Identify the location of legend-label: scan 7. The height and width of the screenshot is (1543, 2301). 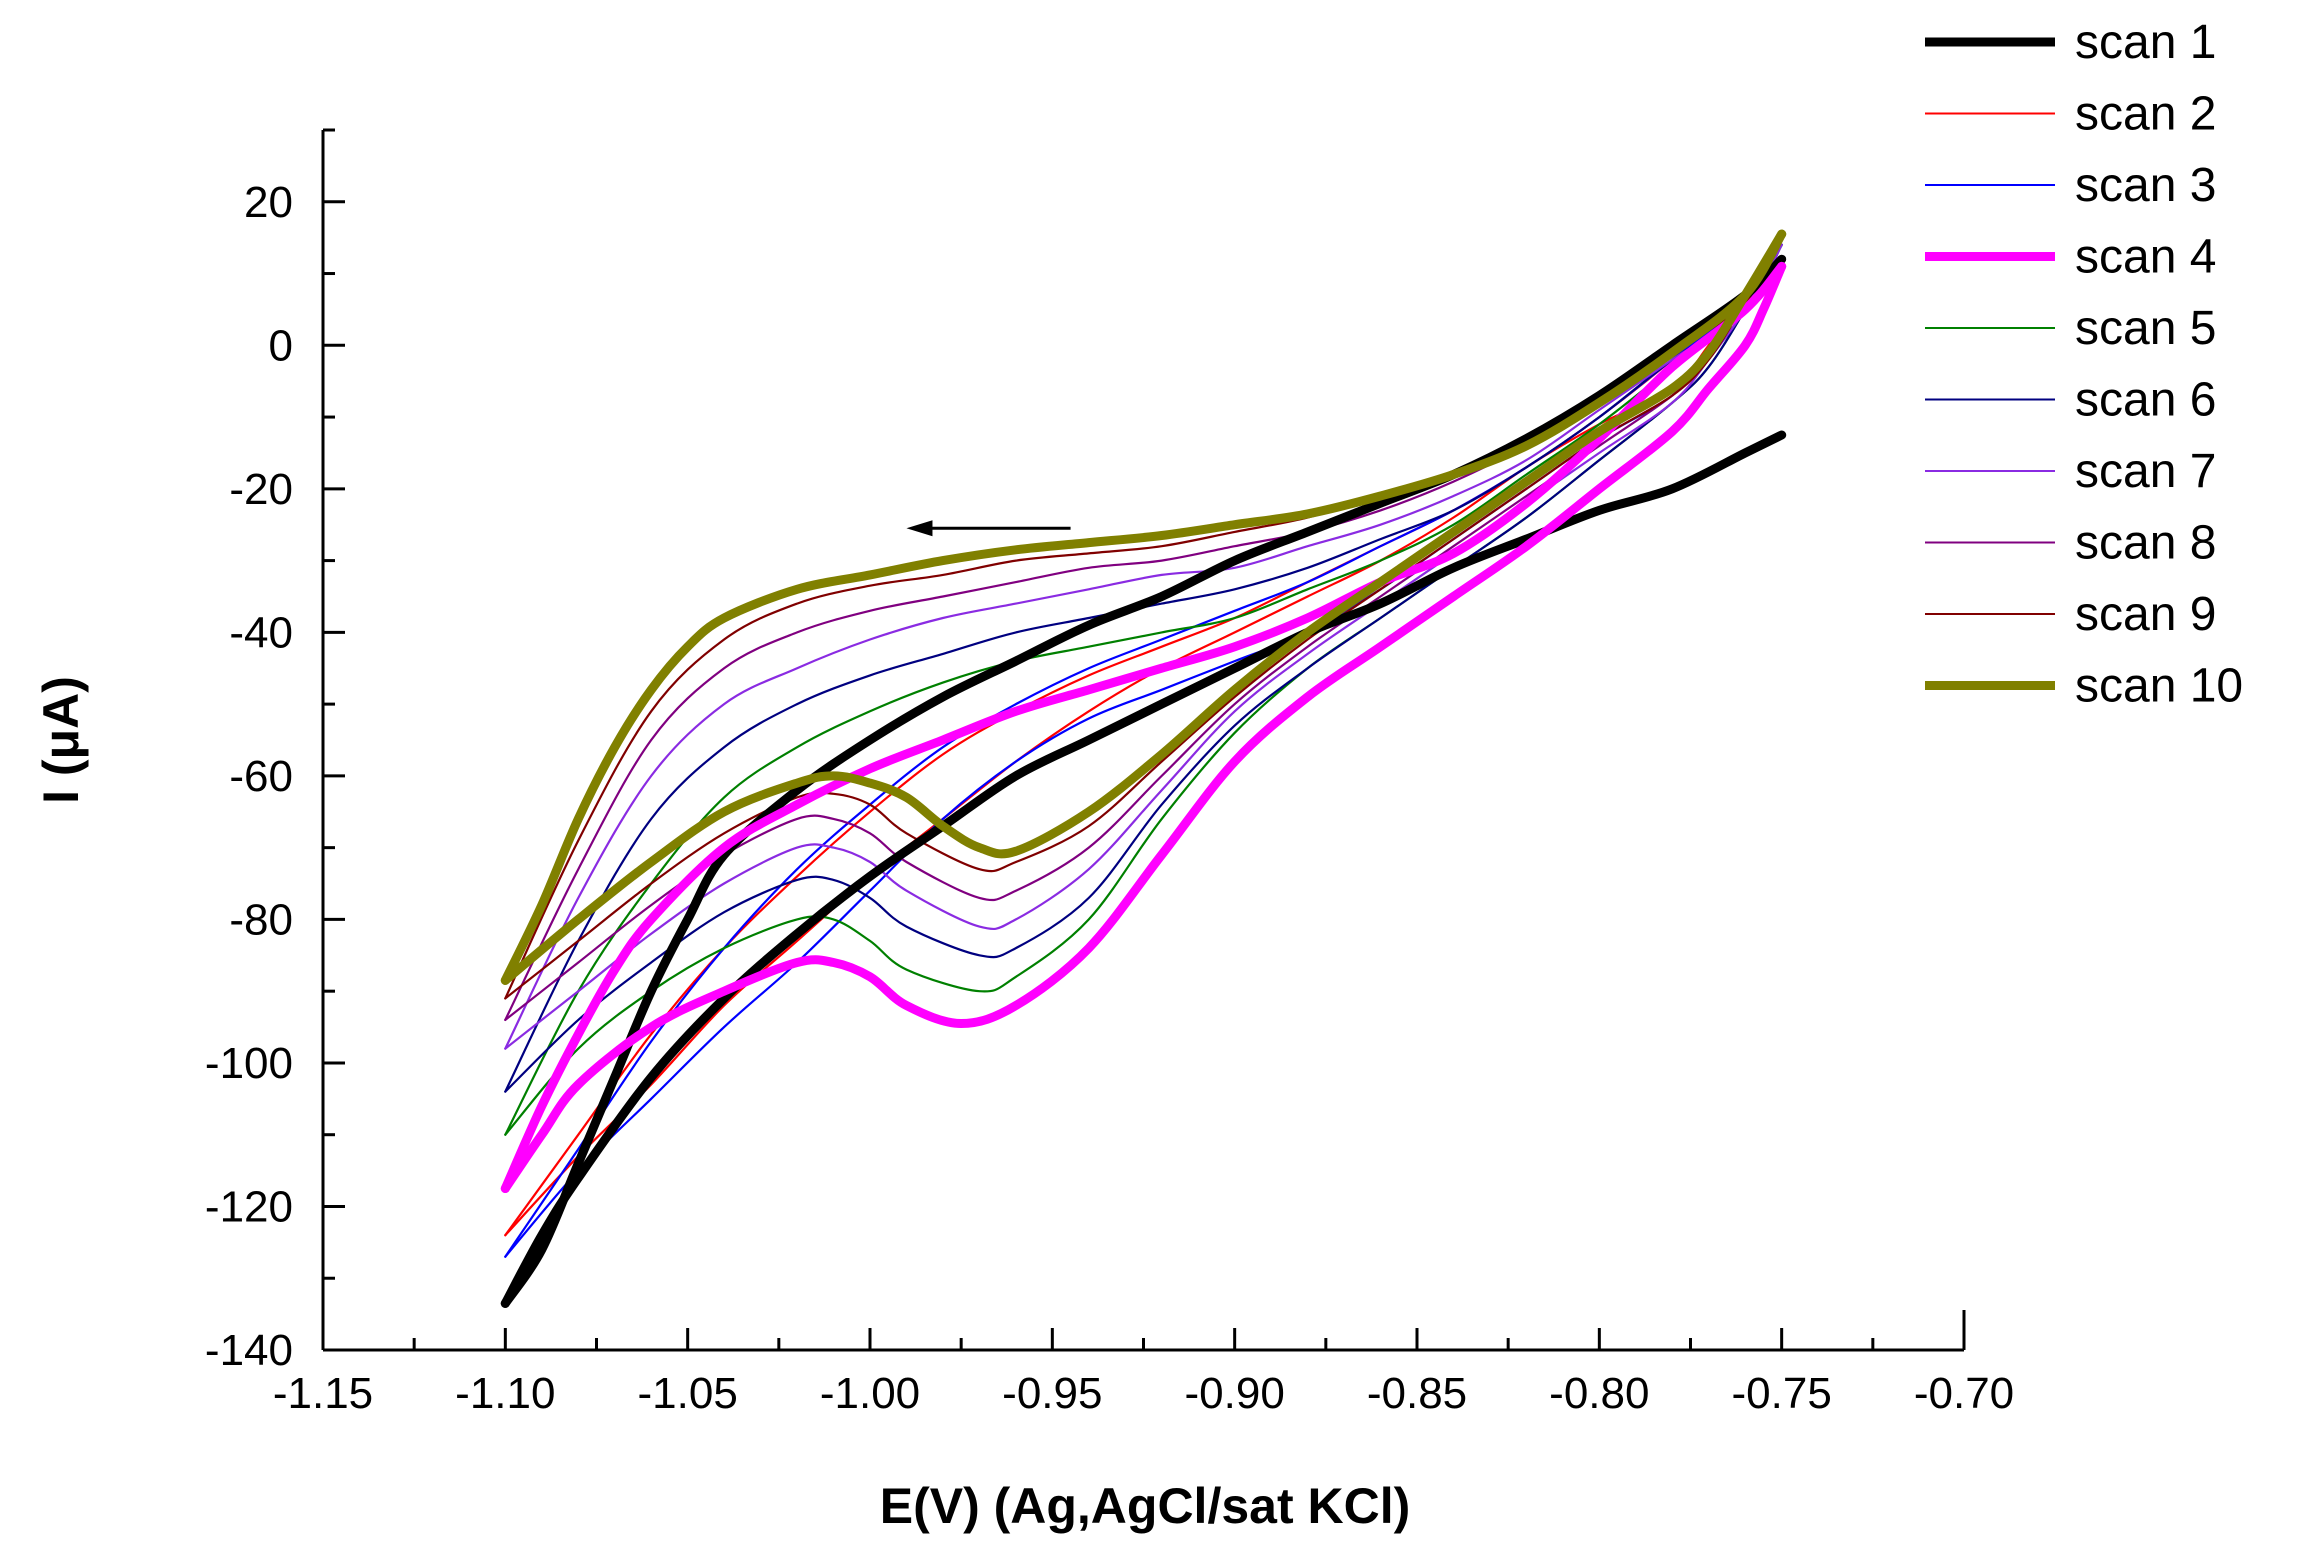
(2145, 471).